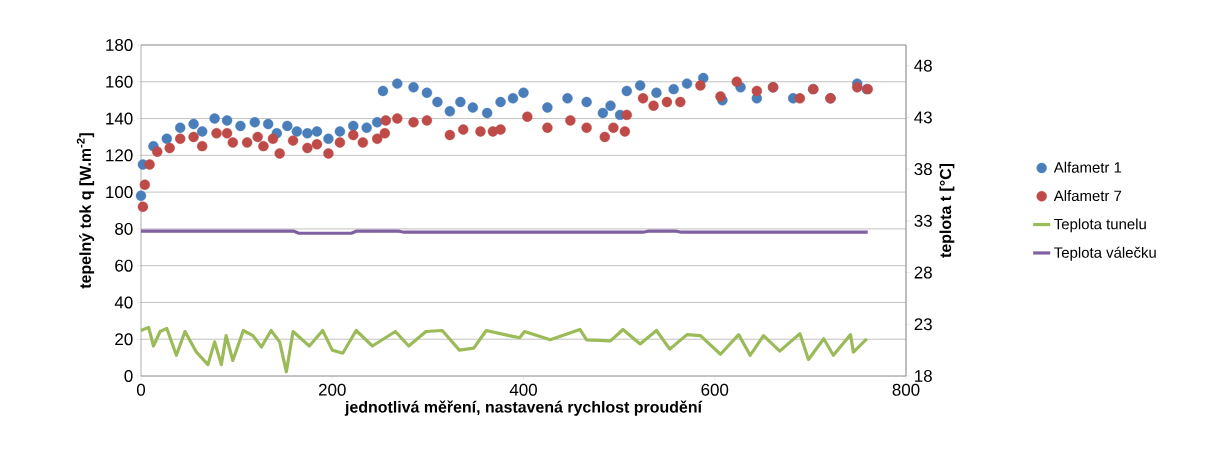 The height and width of the screenshot is (456, 1205). Describe the element at coordinates (119, 45) in the screenshot. I see `y-tick-label: 180` at that location.